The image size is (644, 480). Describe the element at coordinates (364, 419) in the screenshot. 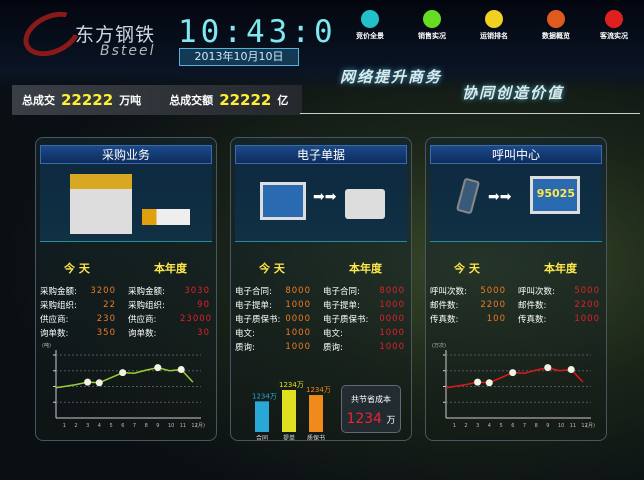

I see `savings-value: 1234` at that location.